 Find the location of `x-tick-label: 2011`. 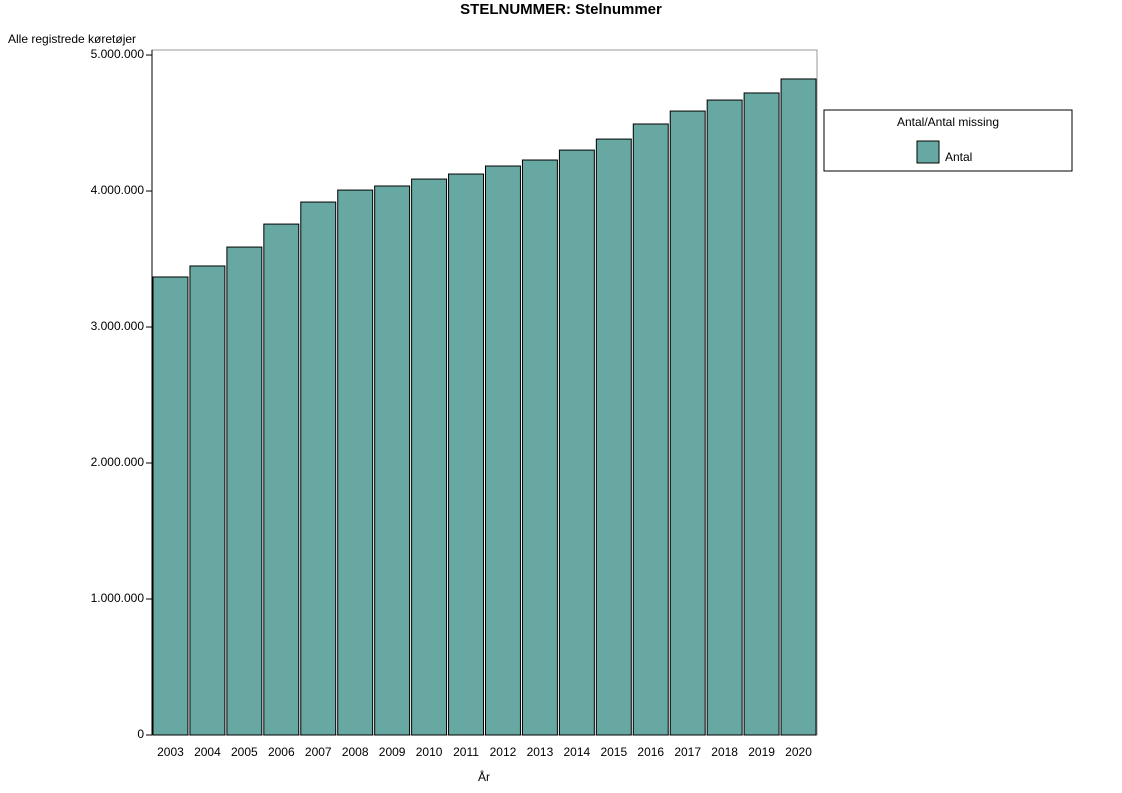

x-tick-label: 2011 is located at coordinates (466, 752).